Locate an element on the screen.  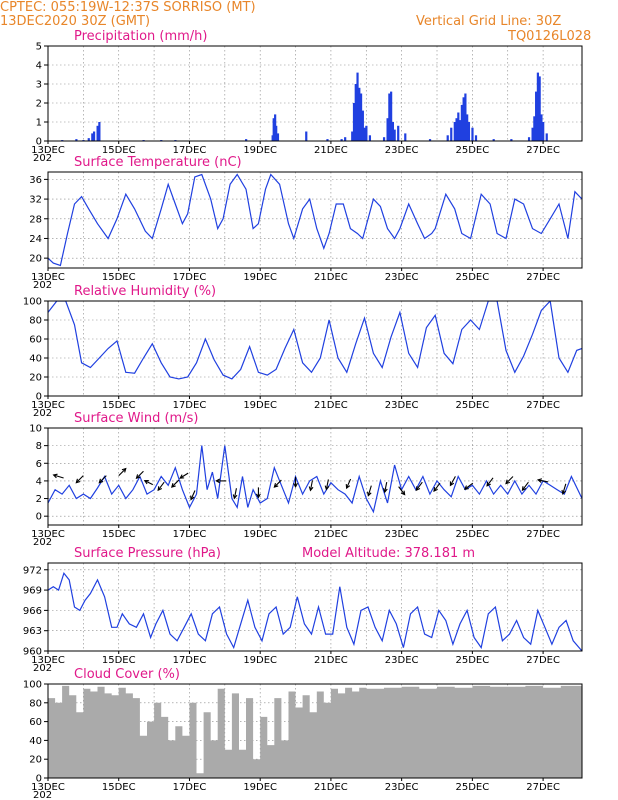
run-date: 13DEC2020 30Z (GMT) is located at coordinates (75, 21).